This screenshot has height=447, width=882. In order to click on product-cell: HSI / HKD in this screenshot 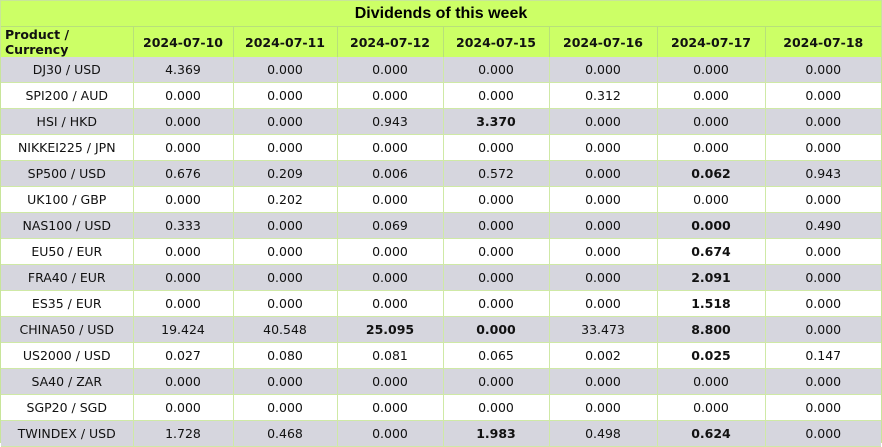, I will do `click(67, 121)`.